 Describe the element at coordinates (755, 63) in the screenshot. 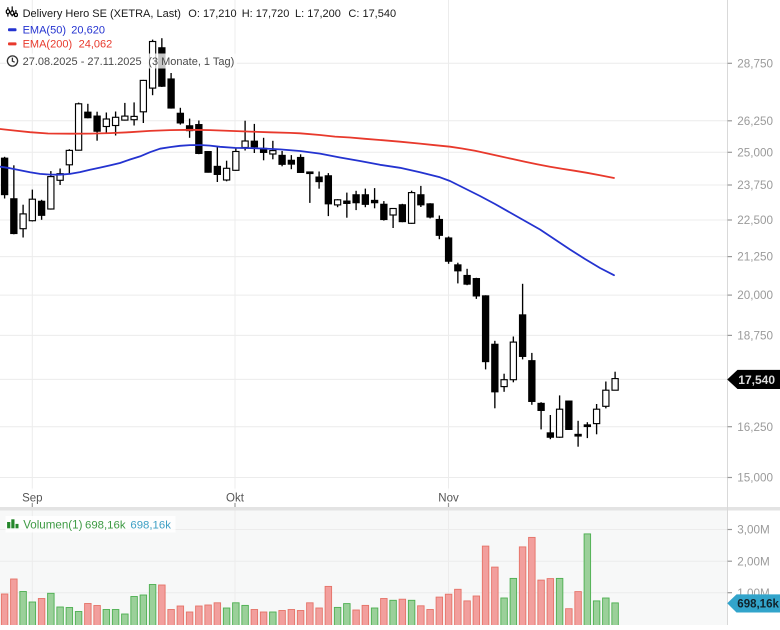

I see `svg-text: 28,750` at that location.